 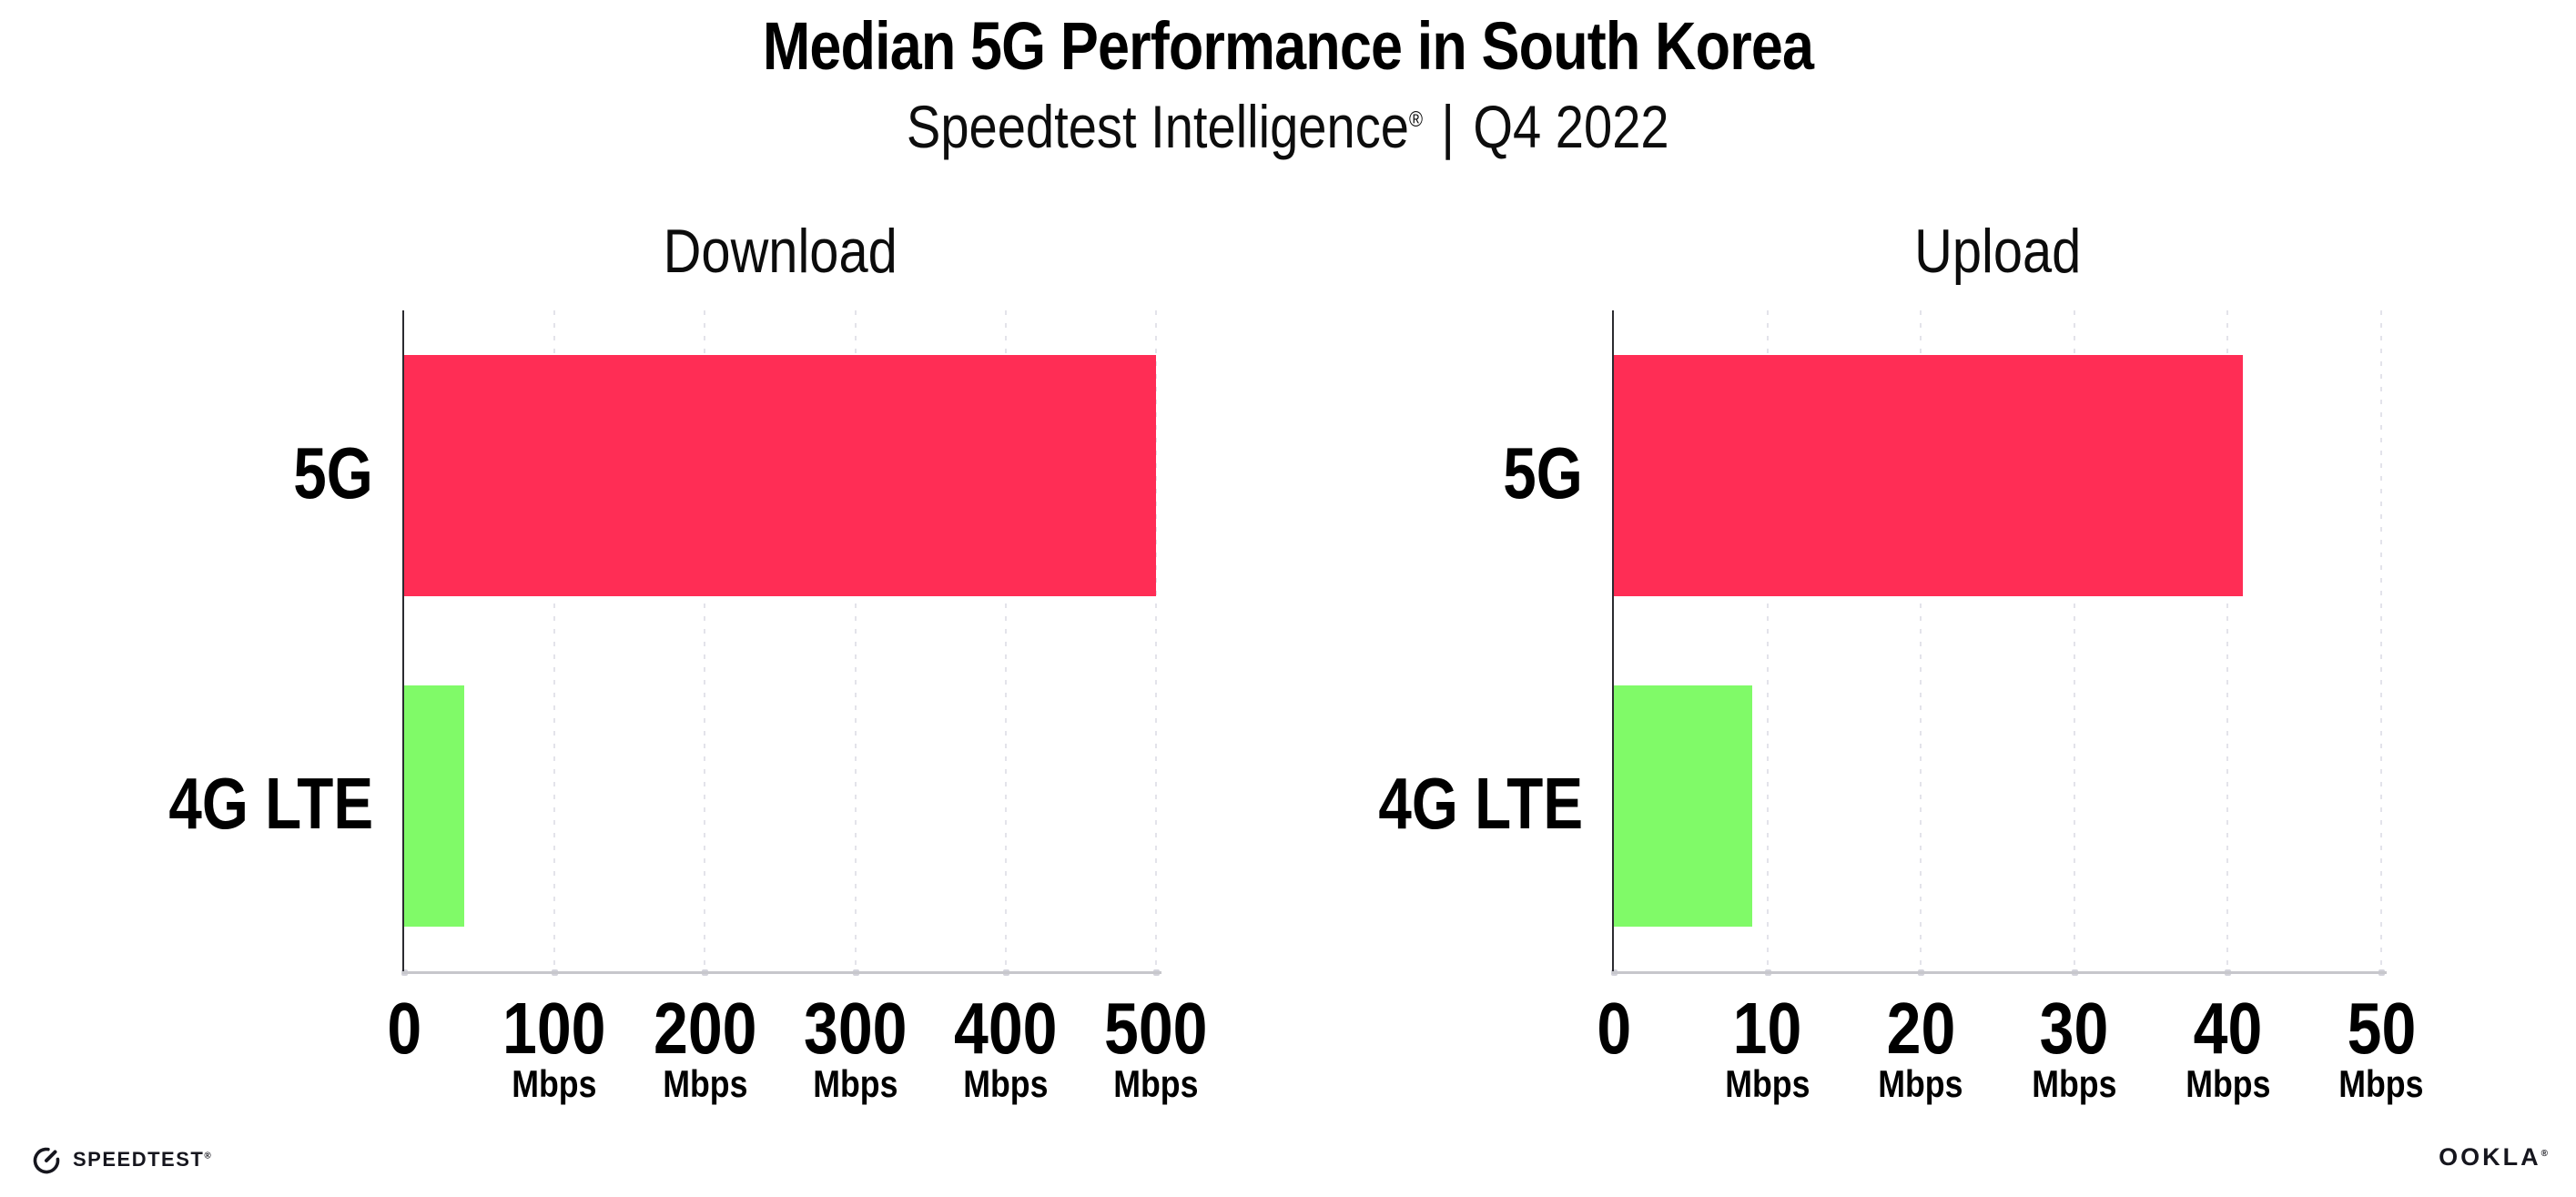 I want to click on page-subtitle: Speedtest Intelligence® | Q4 2022, so click(x=1288, y=126).